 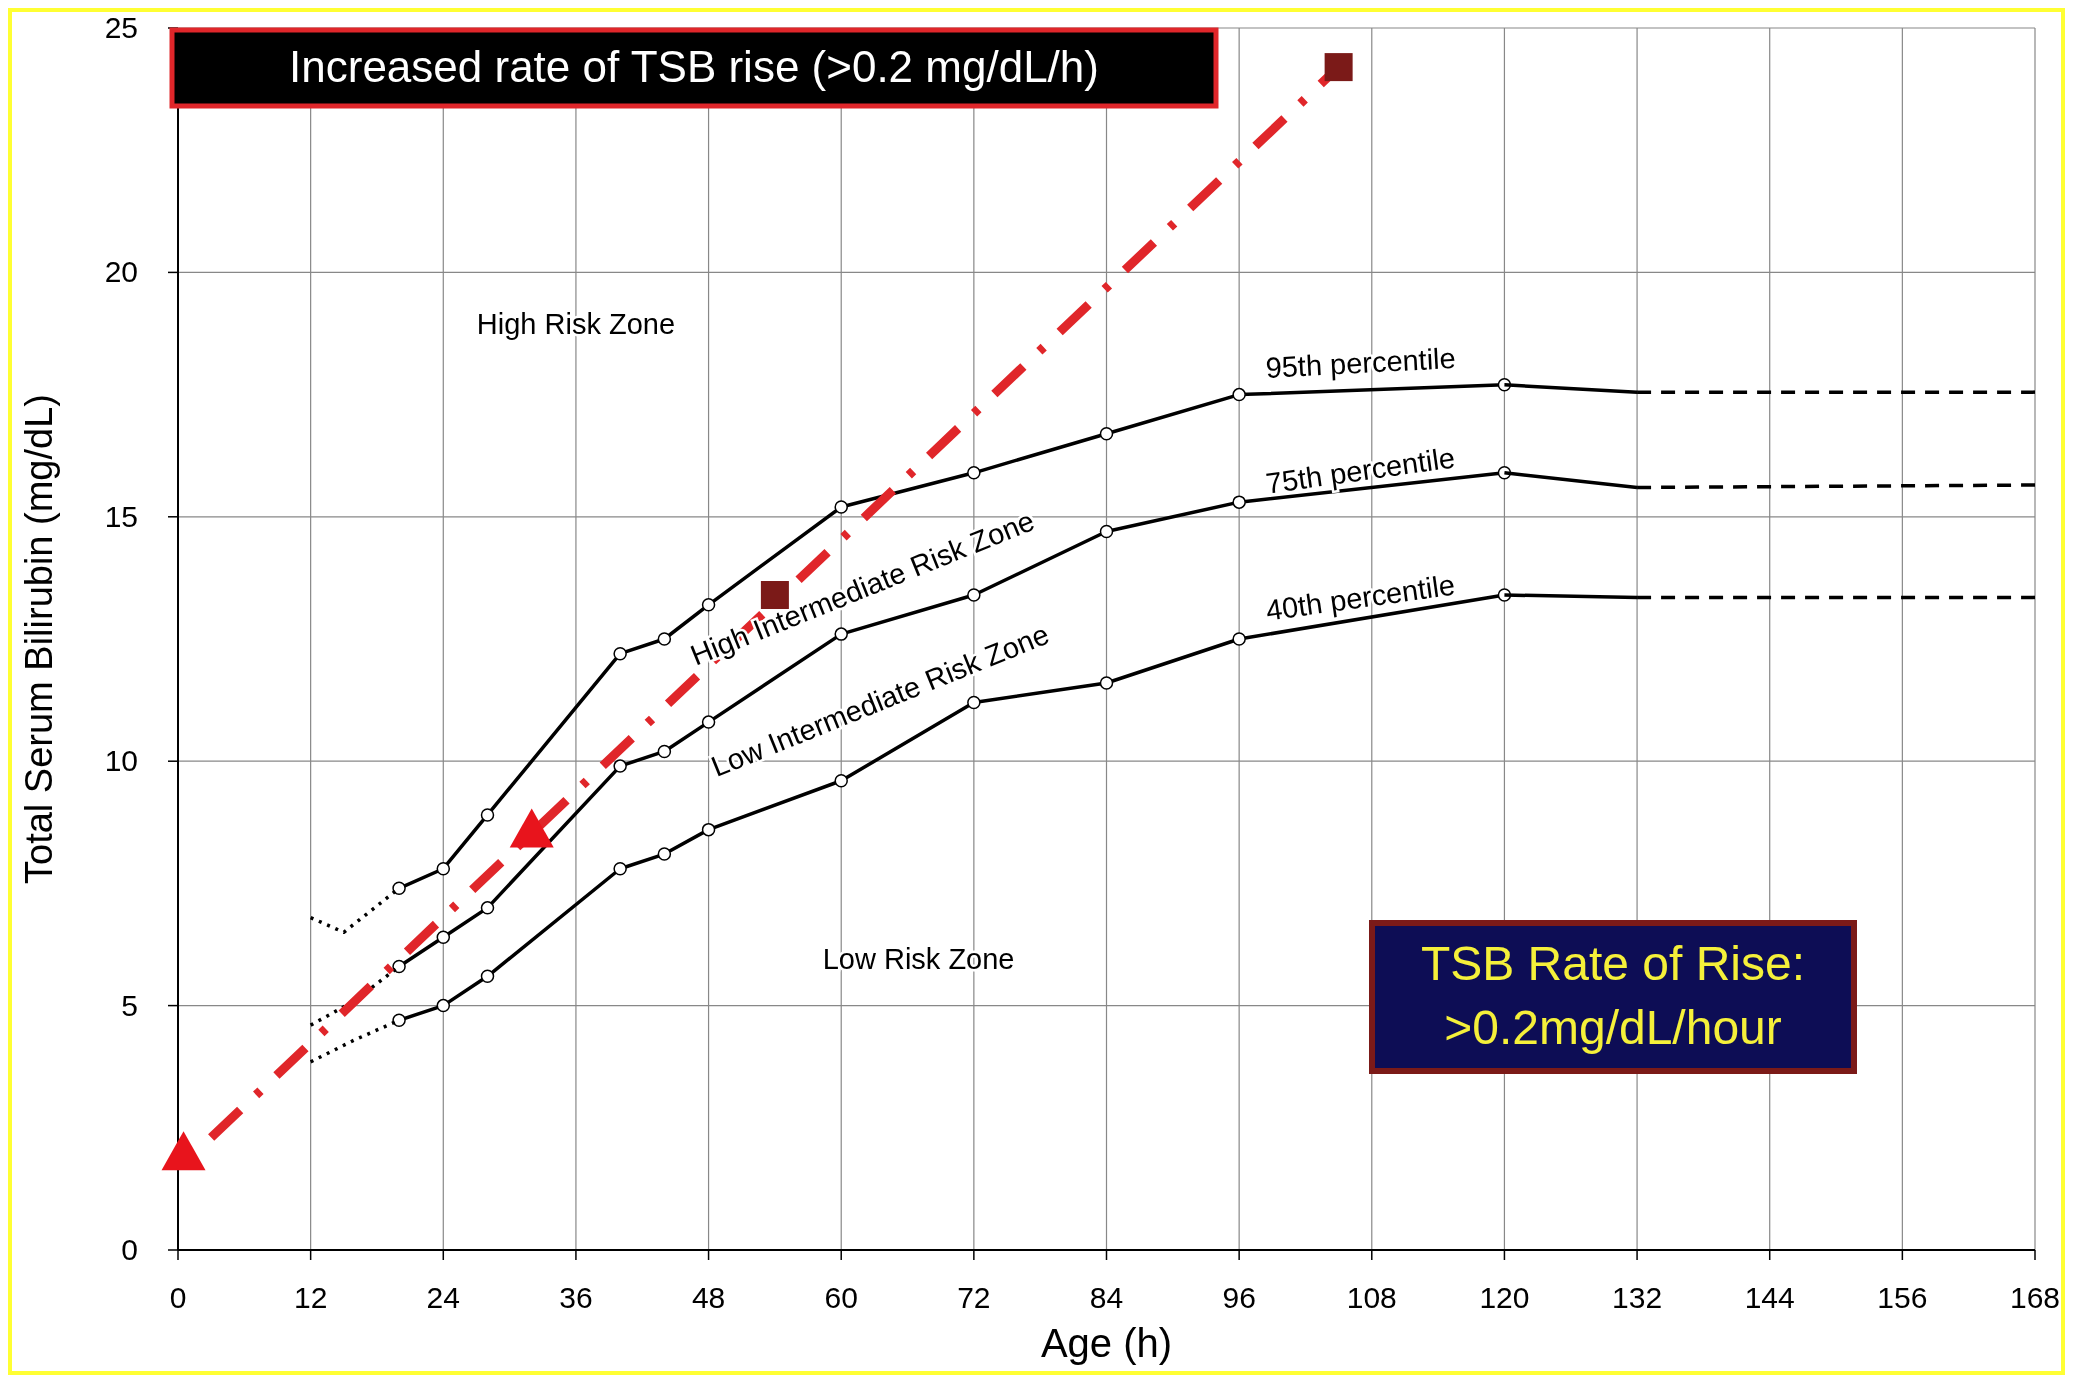 What do you see at coordinates (708, 1297) in the screenshot?
I see `x-tick-label: 48` at bounding box center [708, 1297].